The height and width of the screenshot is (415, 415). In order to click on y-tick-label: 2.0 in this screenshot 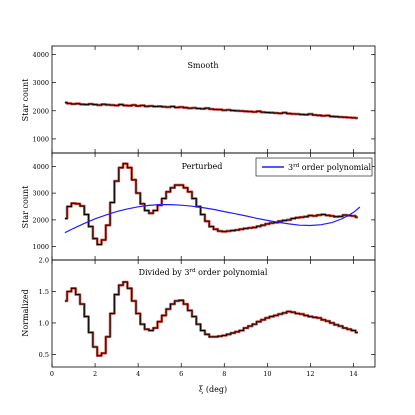, I will do `click(44, 261)`.